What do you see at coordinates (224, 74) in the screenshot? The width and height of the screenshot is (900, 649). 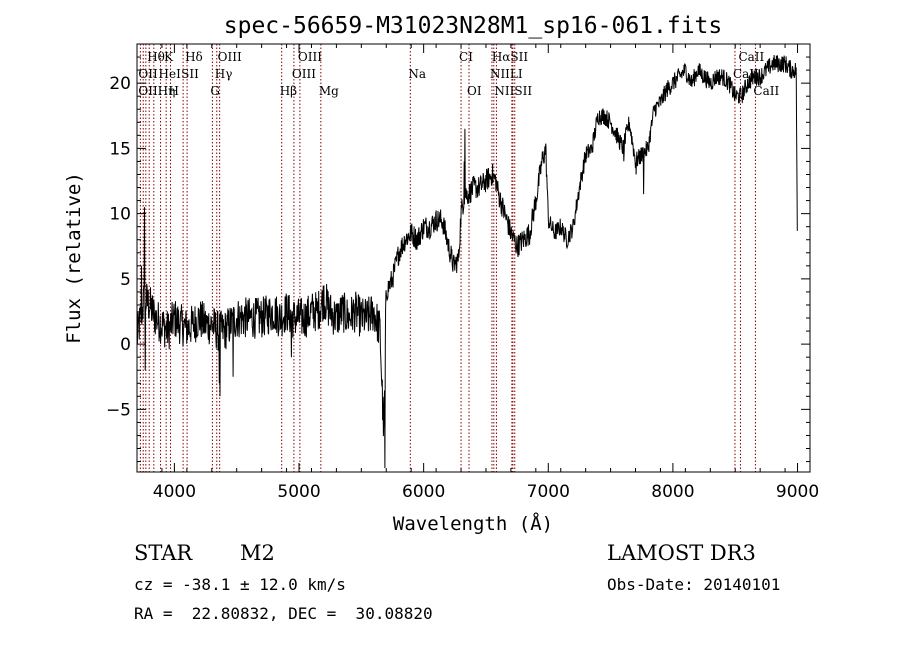 I see `line-label: Hγ` at bounding box center [224, 74].